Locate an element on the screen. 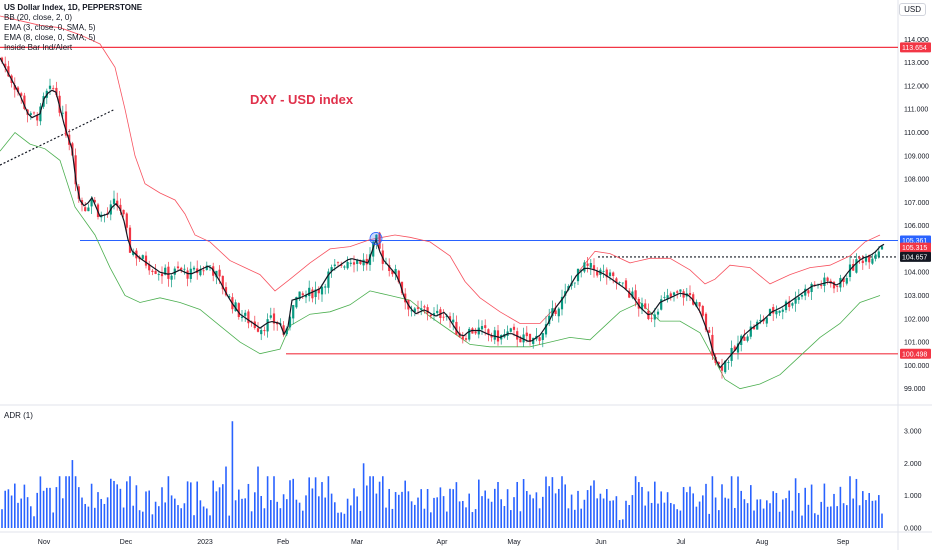 Image resolution: width=932 pixels, height=550 pixels. indicator-bb: BB (20, close, 2, 0) is located at coordinates (38, 17).